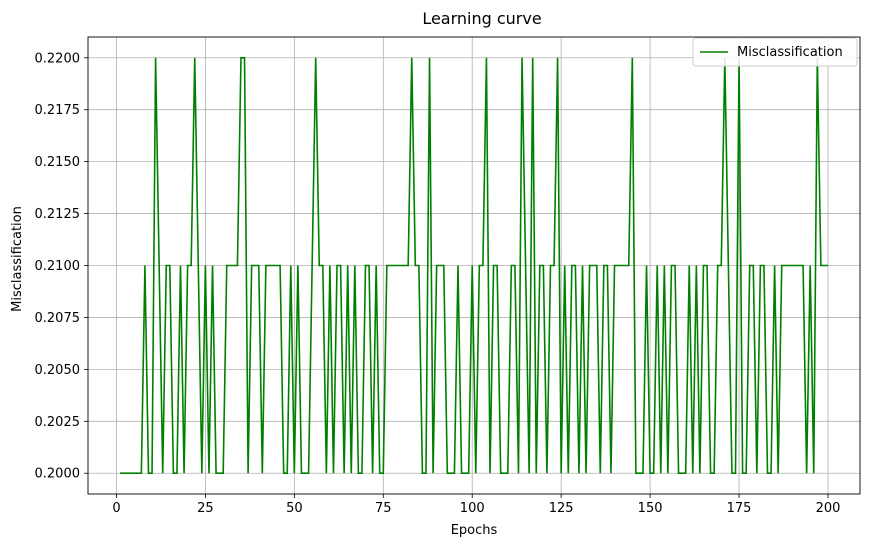 The height and width of the screenshot is (547, 872). What do you see at coordinates (790, 52) in the screenshot?
I see `legend-label-misclassification: Misclassification` at bounding box center [790, 52].